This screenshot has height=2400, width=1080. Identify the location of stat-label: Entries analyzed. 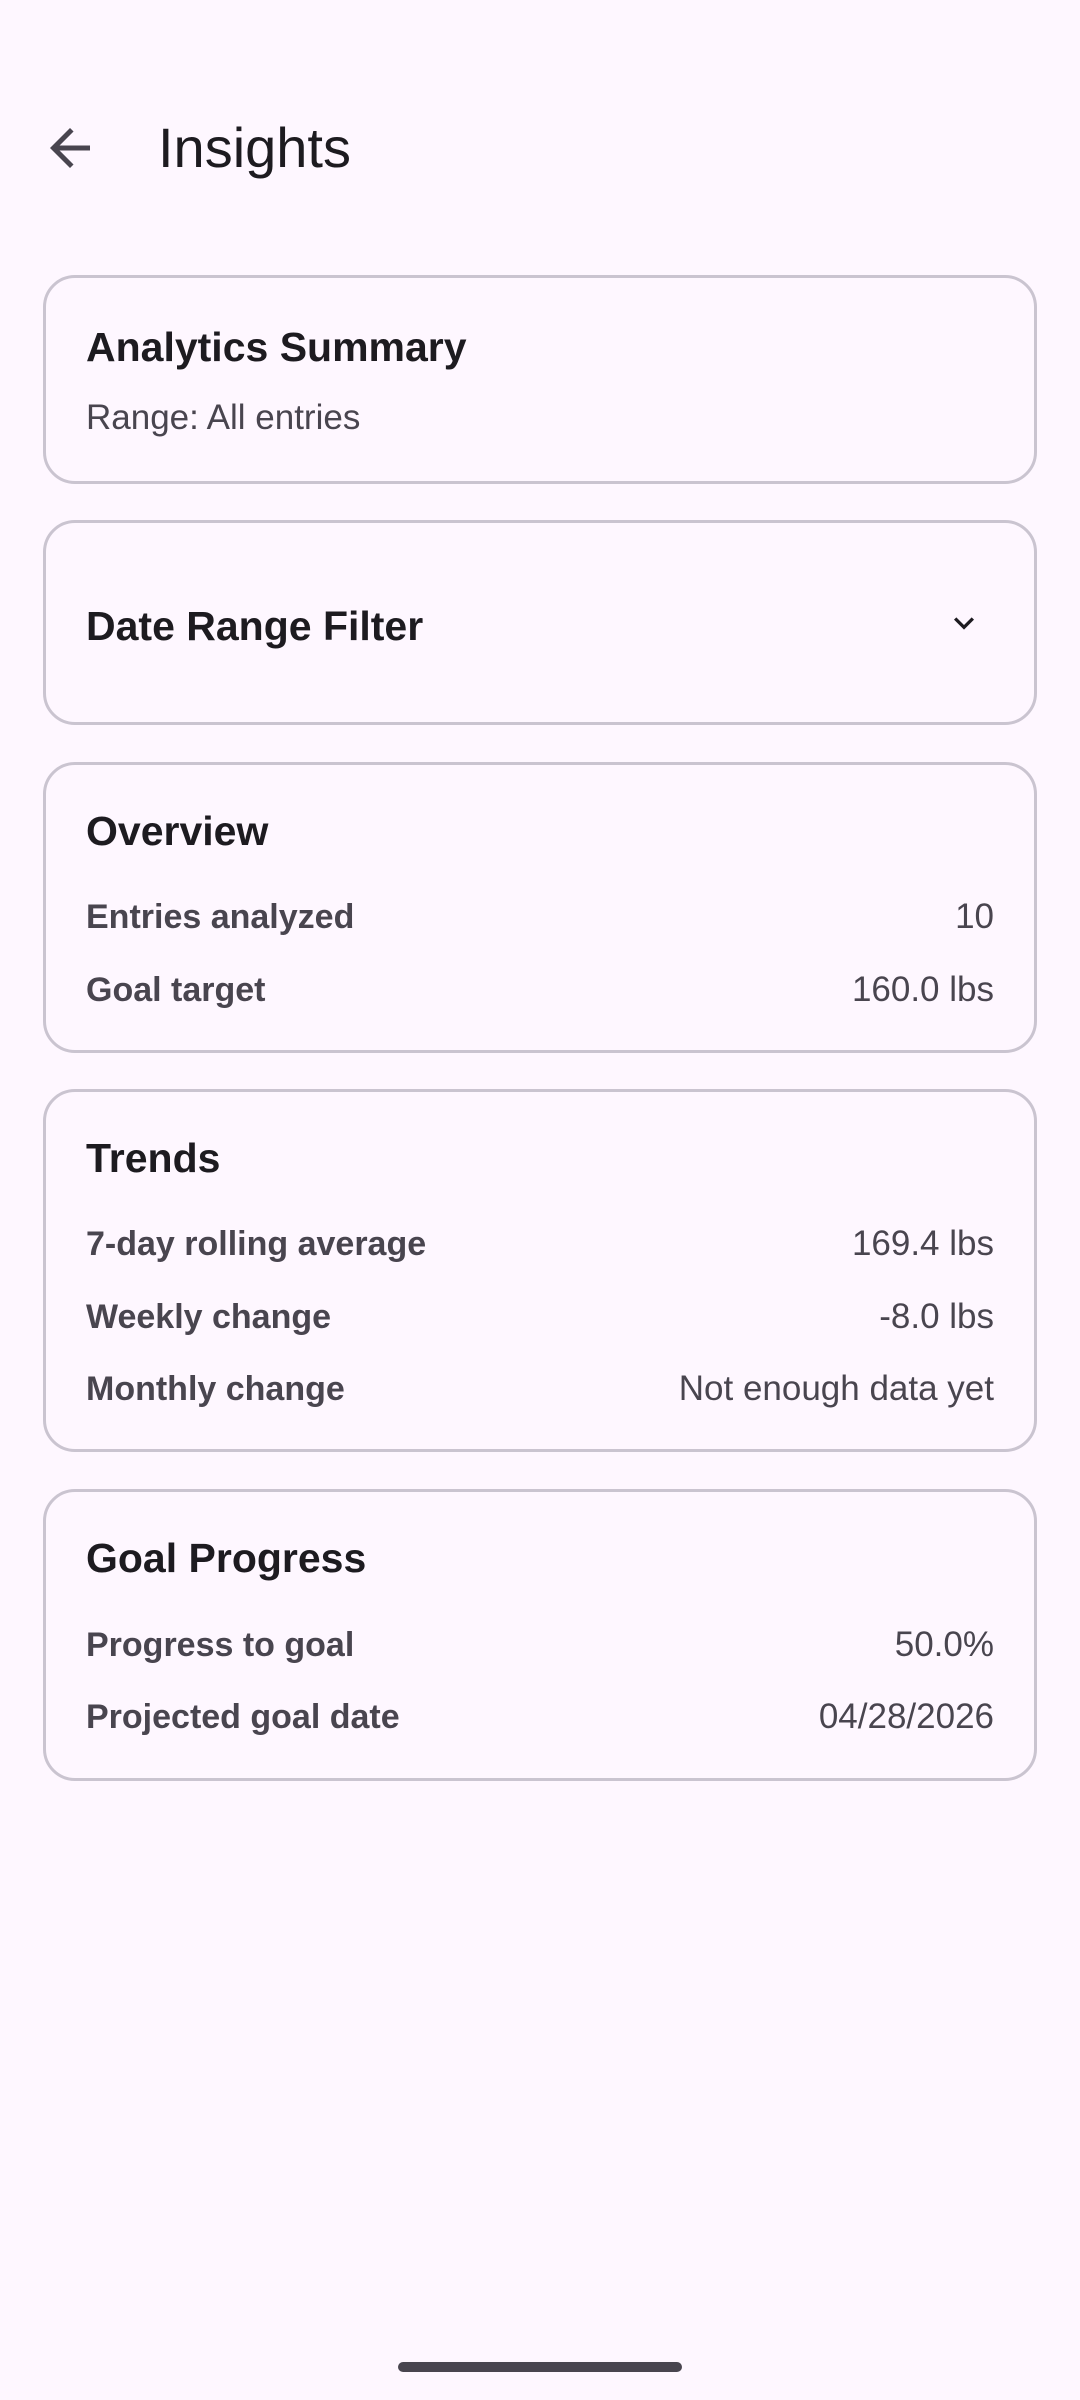
(220, 916).